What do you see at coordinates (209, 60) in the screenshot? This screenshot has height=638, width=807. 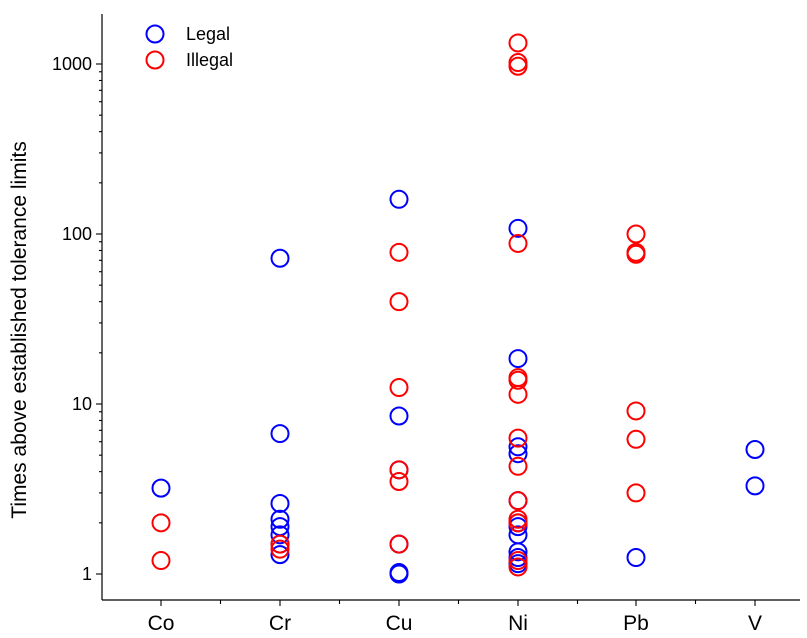 I see `legend-label-illegal: Illegal` at bounding box center [209, 60].